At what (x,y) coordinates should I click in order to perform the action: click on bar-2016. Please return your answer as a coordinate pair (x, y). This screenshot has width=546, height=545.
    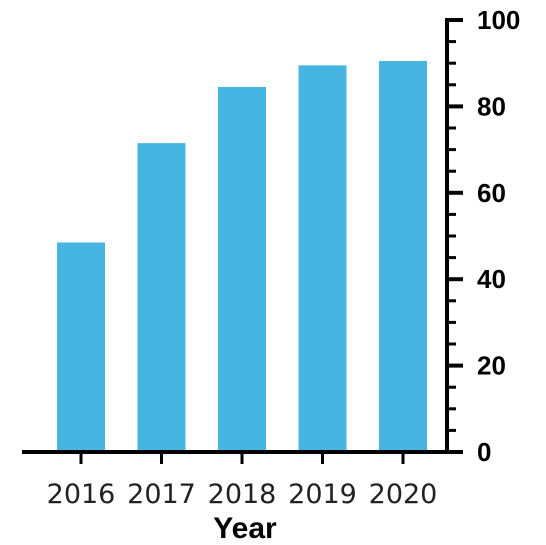
    Looking at the image, I should click on (81, 347).